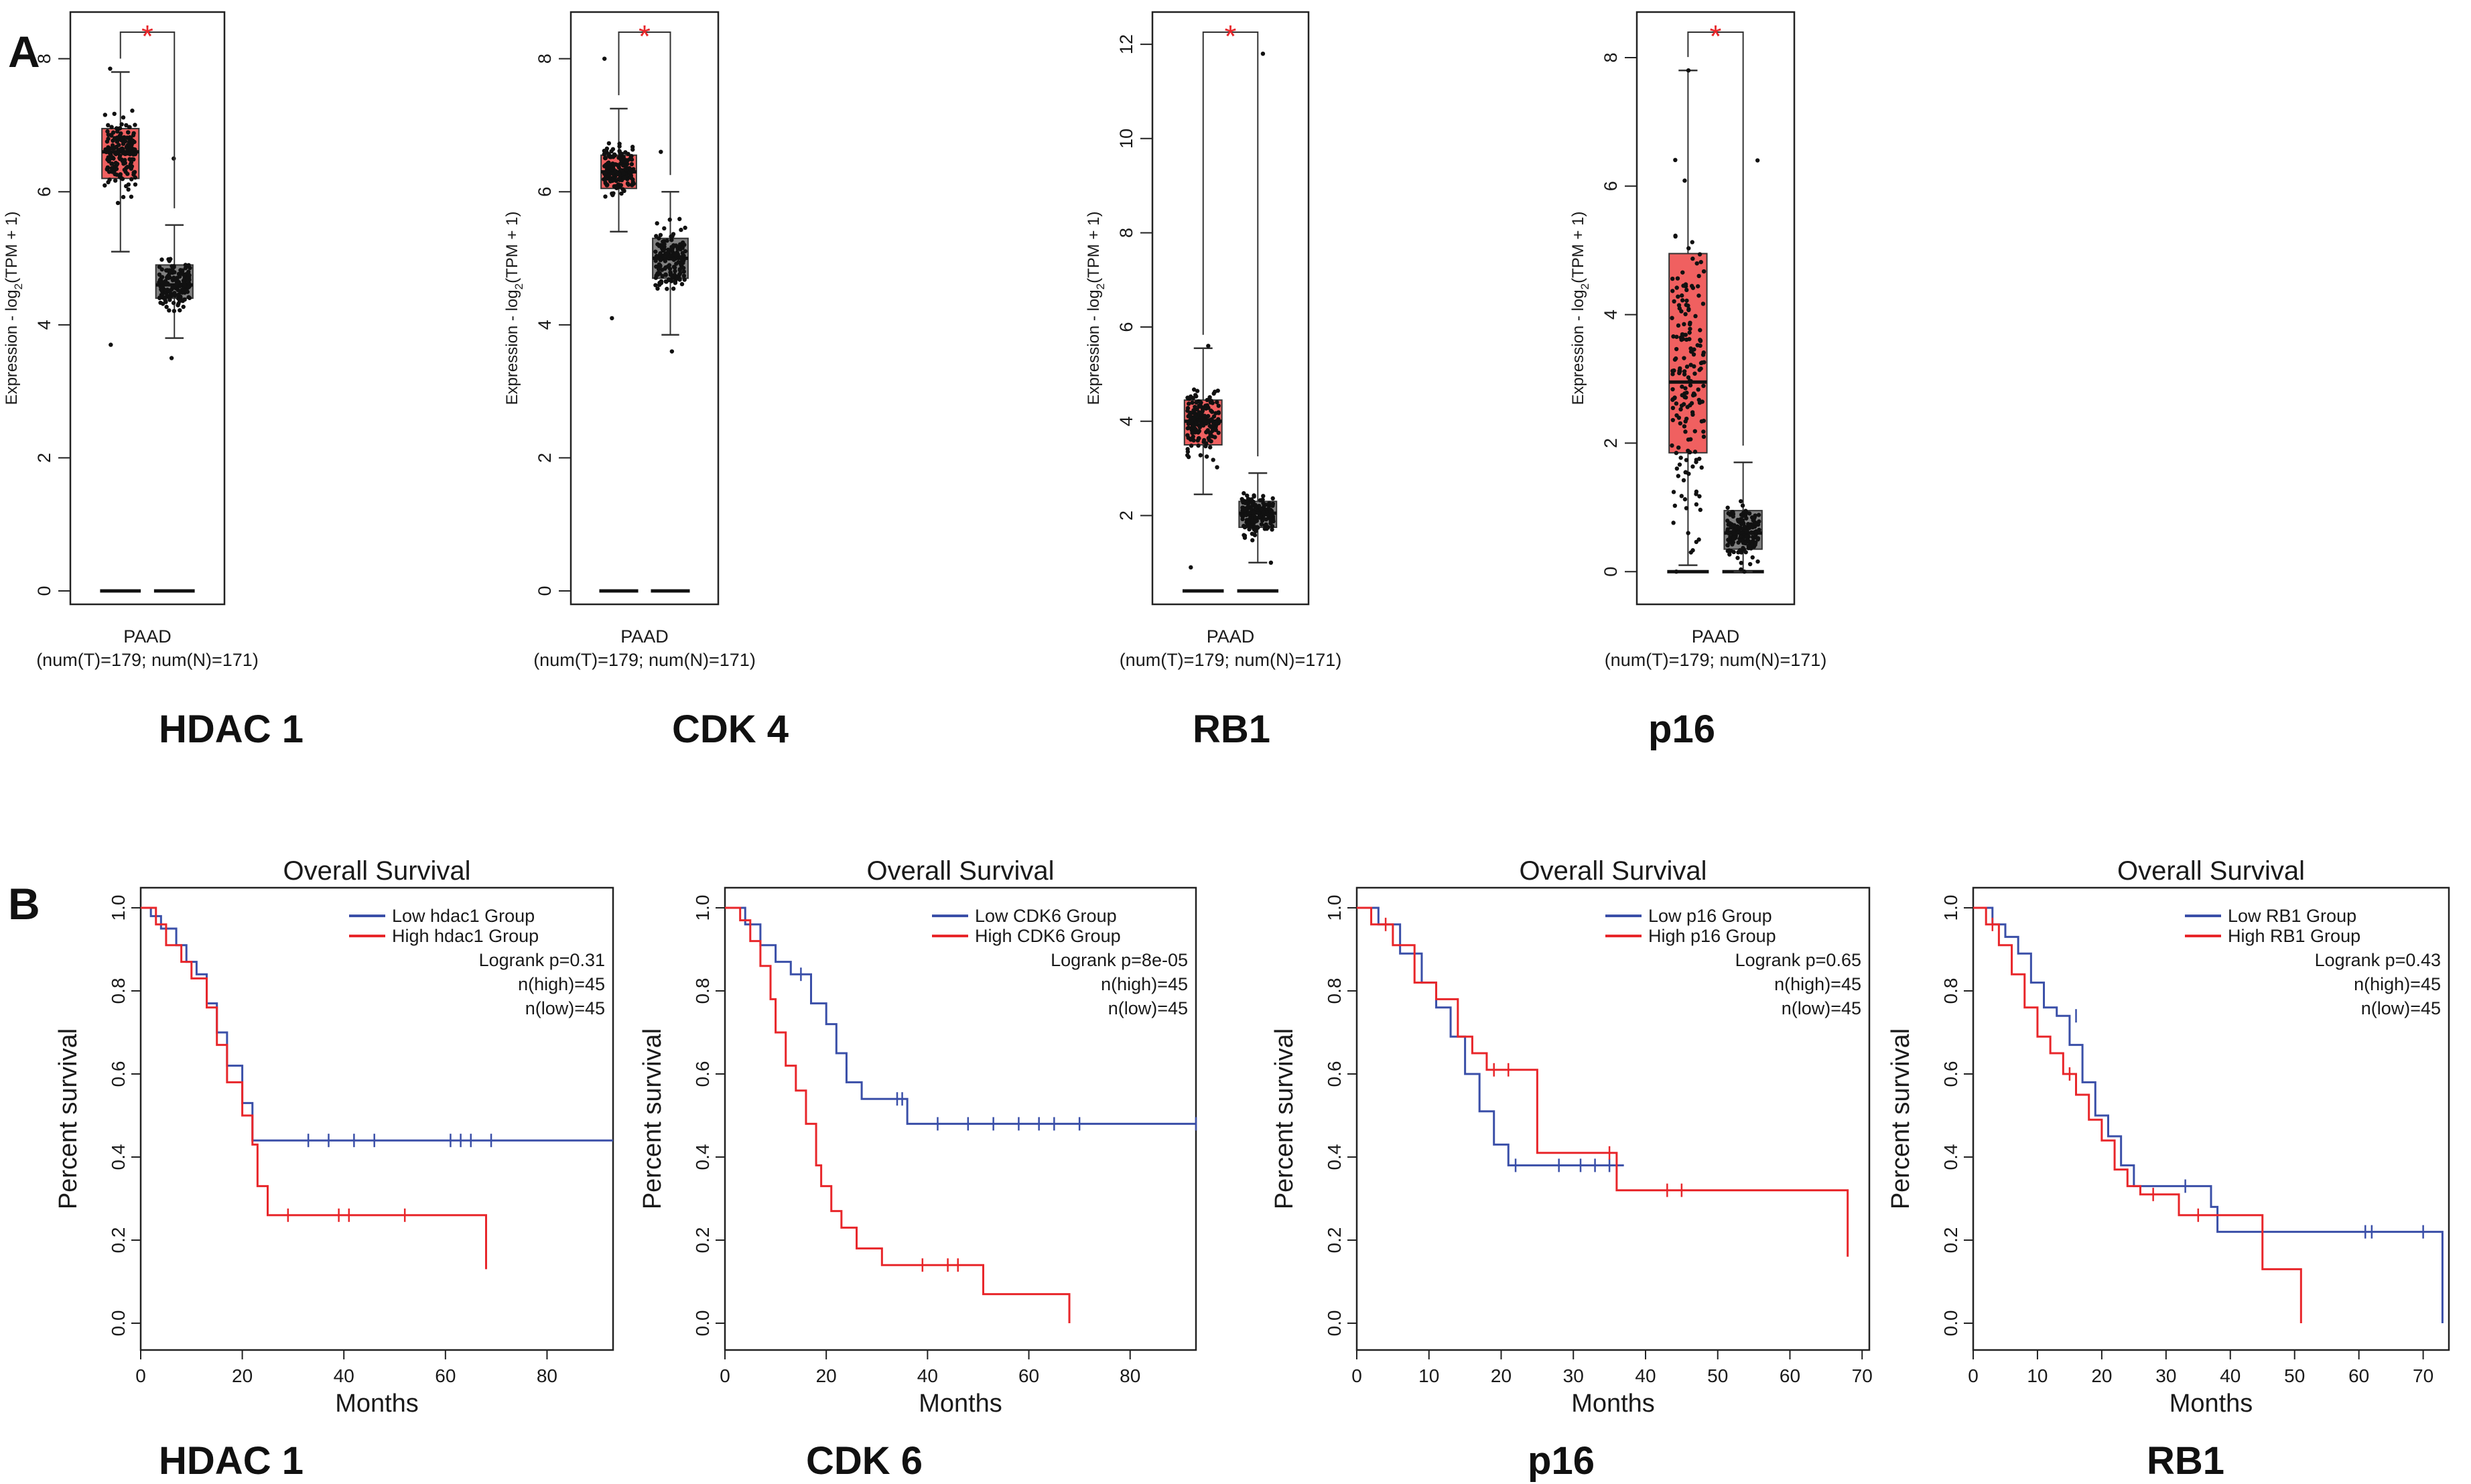 The width and height of the screenshot is (2471, 1484). What do you see at coordinates (514, 309) in the screenshot?
I see `y-axis-label: Expression - log2(TPM + 1)` at bounding box center [514, 309].